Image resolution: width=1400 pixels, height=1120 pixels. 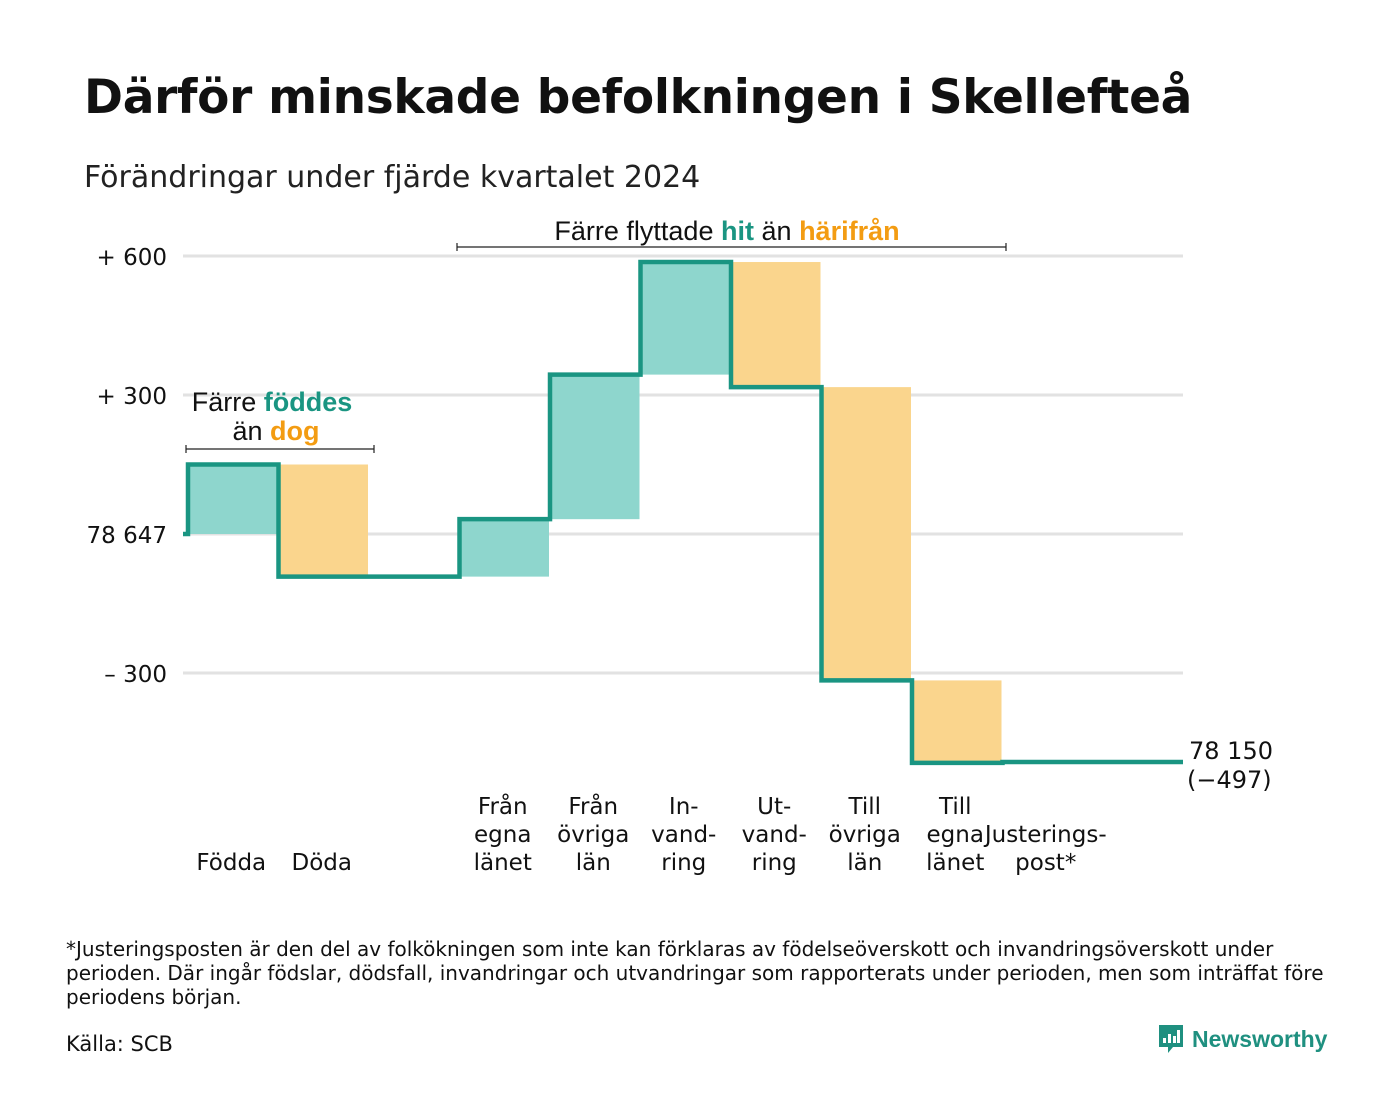 I want to click on brand-name: Newsworthy, so click(x=1260, y=1038).